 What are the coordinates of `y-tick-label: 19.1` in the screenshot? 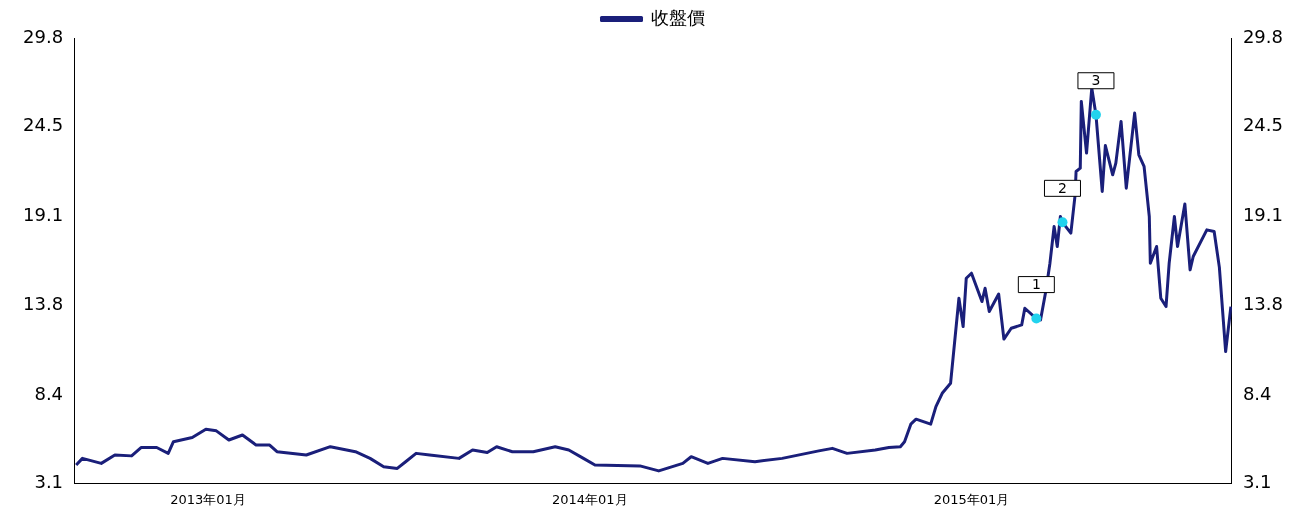 It's located at (43, 215).